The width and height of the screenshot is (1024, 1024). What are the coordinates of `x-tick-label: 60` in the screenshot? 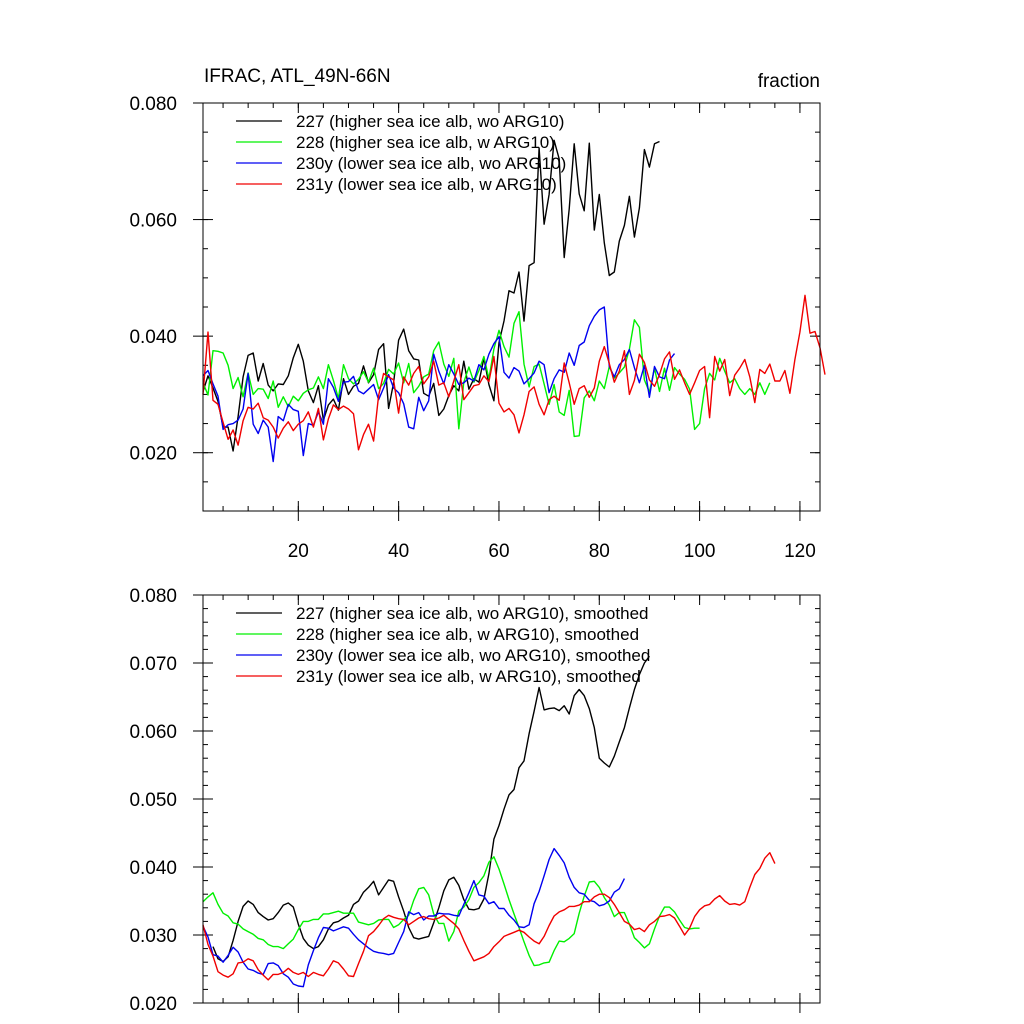 It's located at (498, 551).